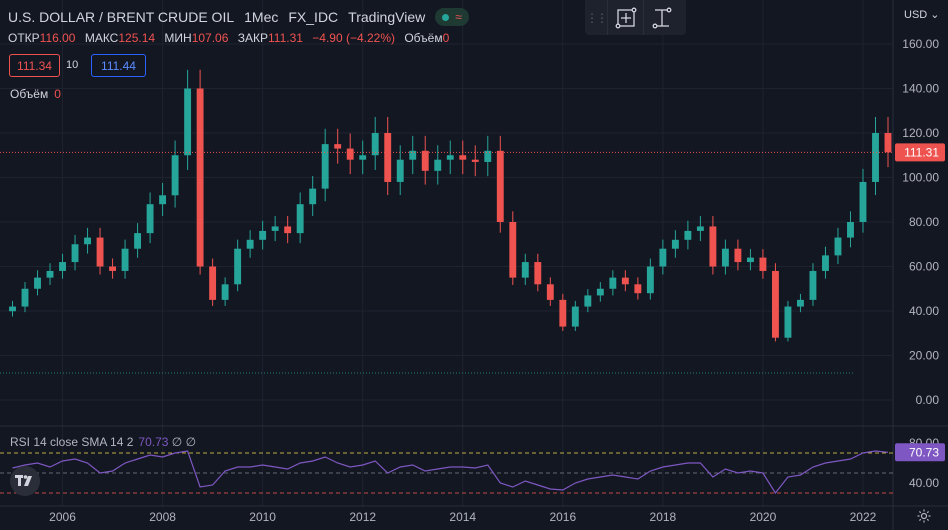 Image resolution: width=948 pixels, height=530 pixels. What do you see at coordinates (103, 442) in the screenshot?
I see `rsi-legend: RSI 14 close SMA 14 2 70.73 ∅ ∅` at bounding box center [103, 442].